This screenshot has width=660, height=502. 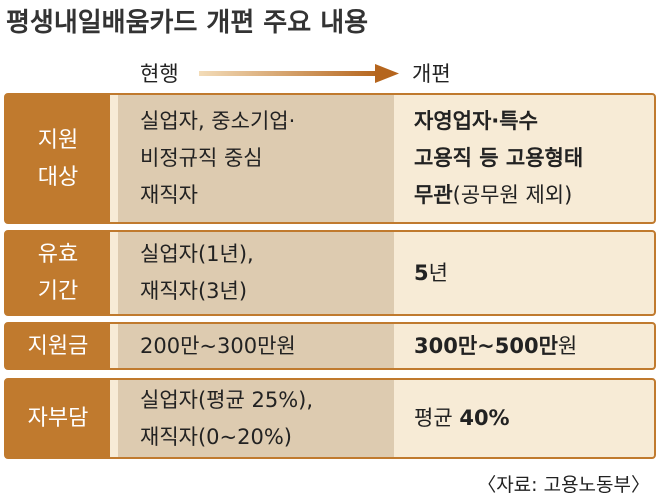 I want to click on new-text: 40%, so click(x=484, y=418).